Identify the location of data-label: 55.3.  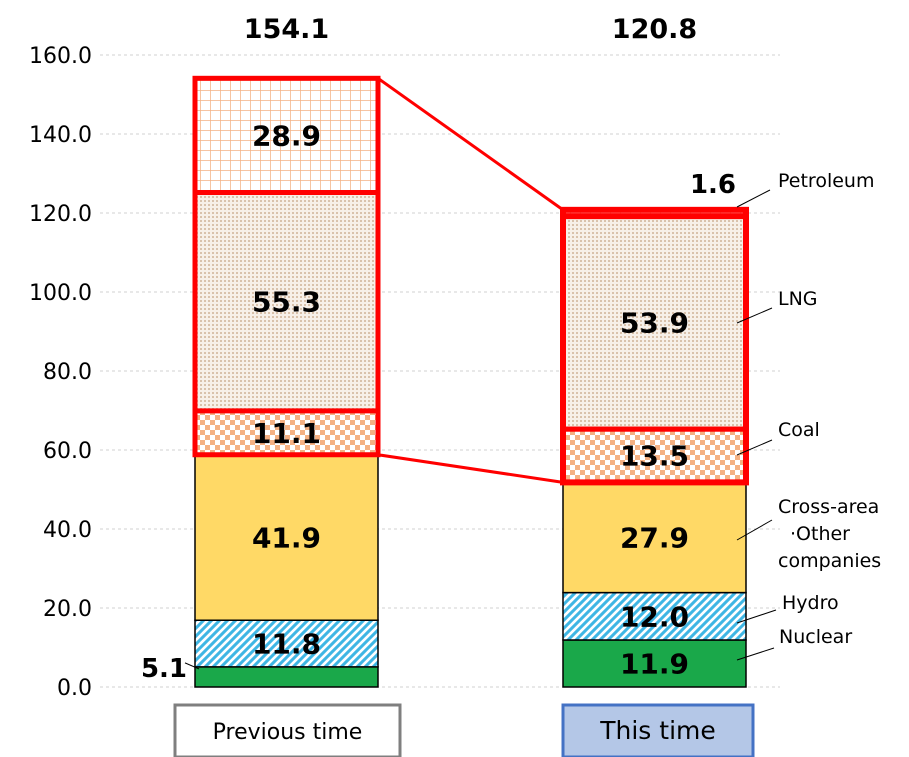
(286, 302).